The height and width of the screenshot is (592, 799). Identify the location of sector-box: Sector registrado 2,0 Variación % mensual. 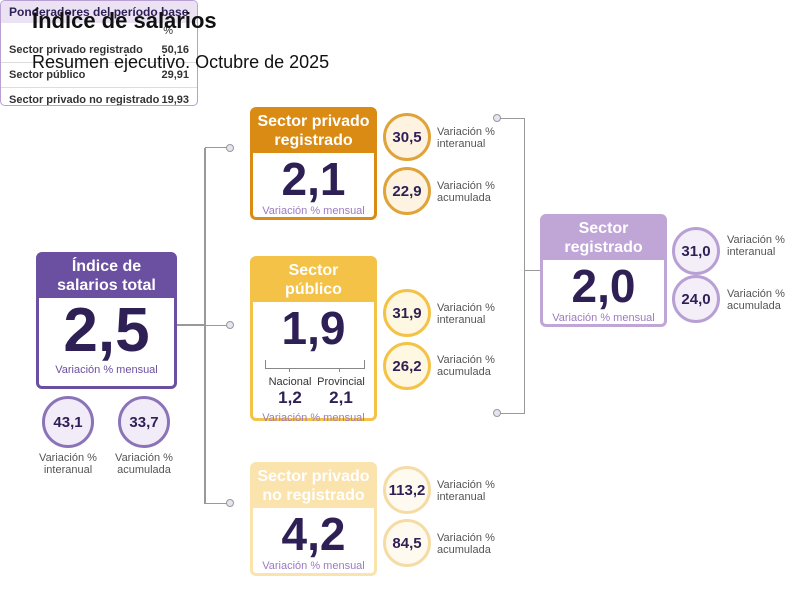
(603, 270).